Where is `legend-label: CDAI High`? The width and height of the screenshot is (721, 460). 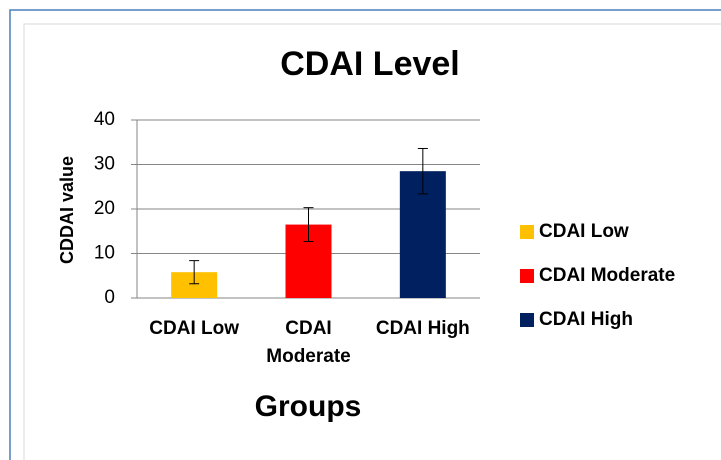 legend-label: CDAI High is located at coordinates (586, 319).